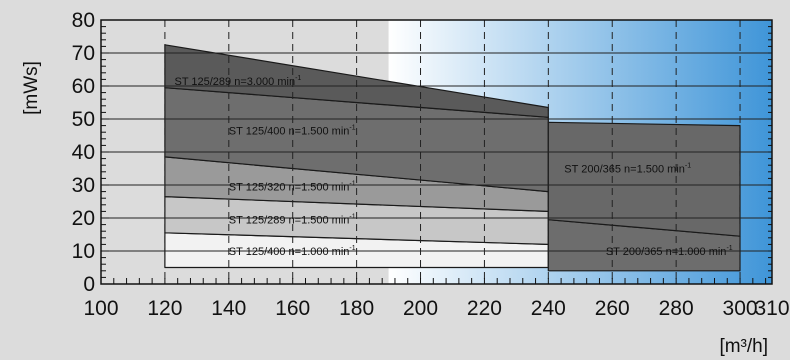  I want to click on region-label-7: ST 200/365 n=1.500 min-1, so click(627, 169).